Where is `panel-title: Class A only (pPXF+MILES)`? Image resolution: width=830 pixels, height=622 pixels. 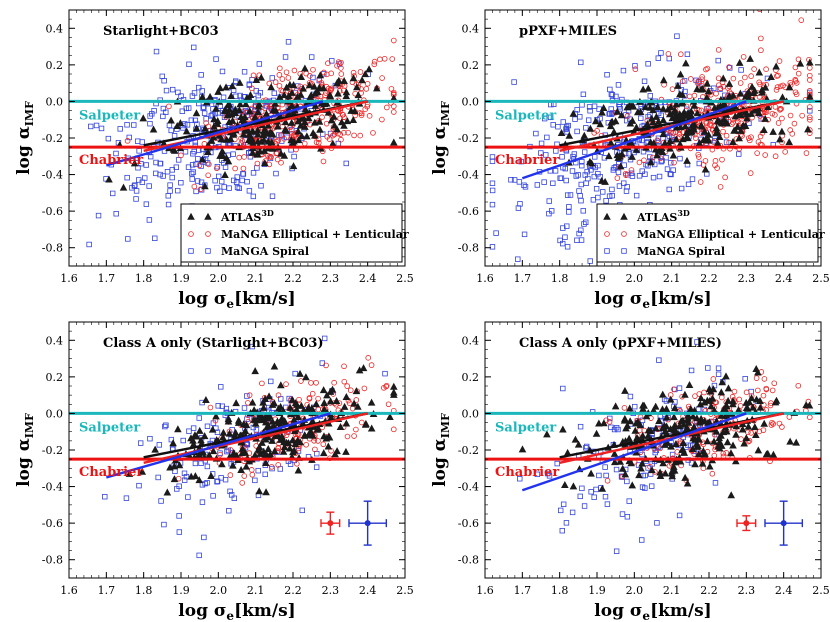 panel-title: Class A only (pPXF+MILES) is located at coordinates (620, 343).